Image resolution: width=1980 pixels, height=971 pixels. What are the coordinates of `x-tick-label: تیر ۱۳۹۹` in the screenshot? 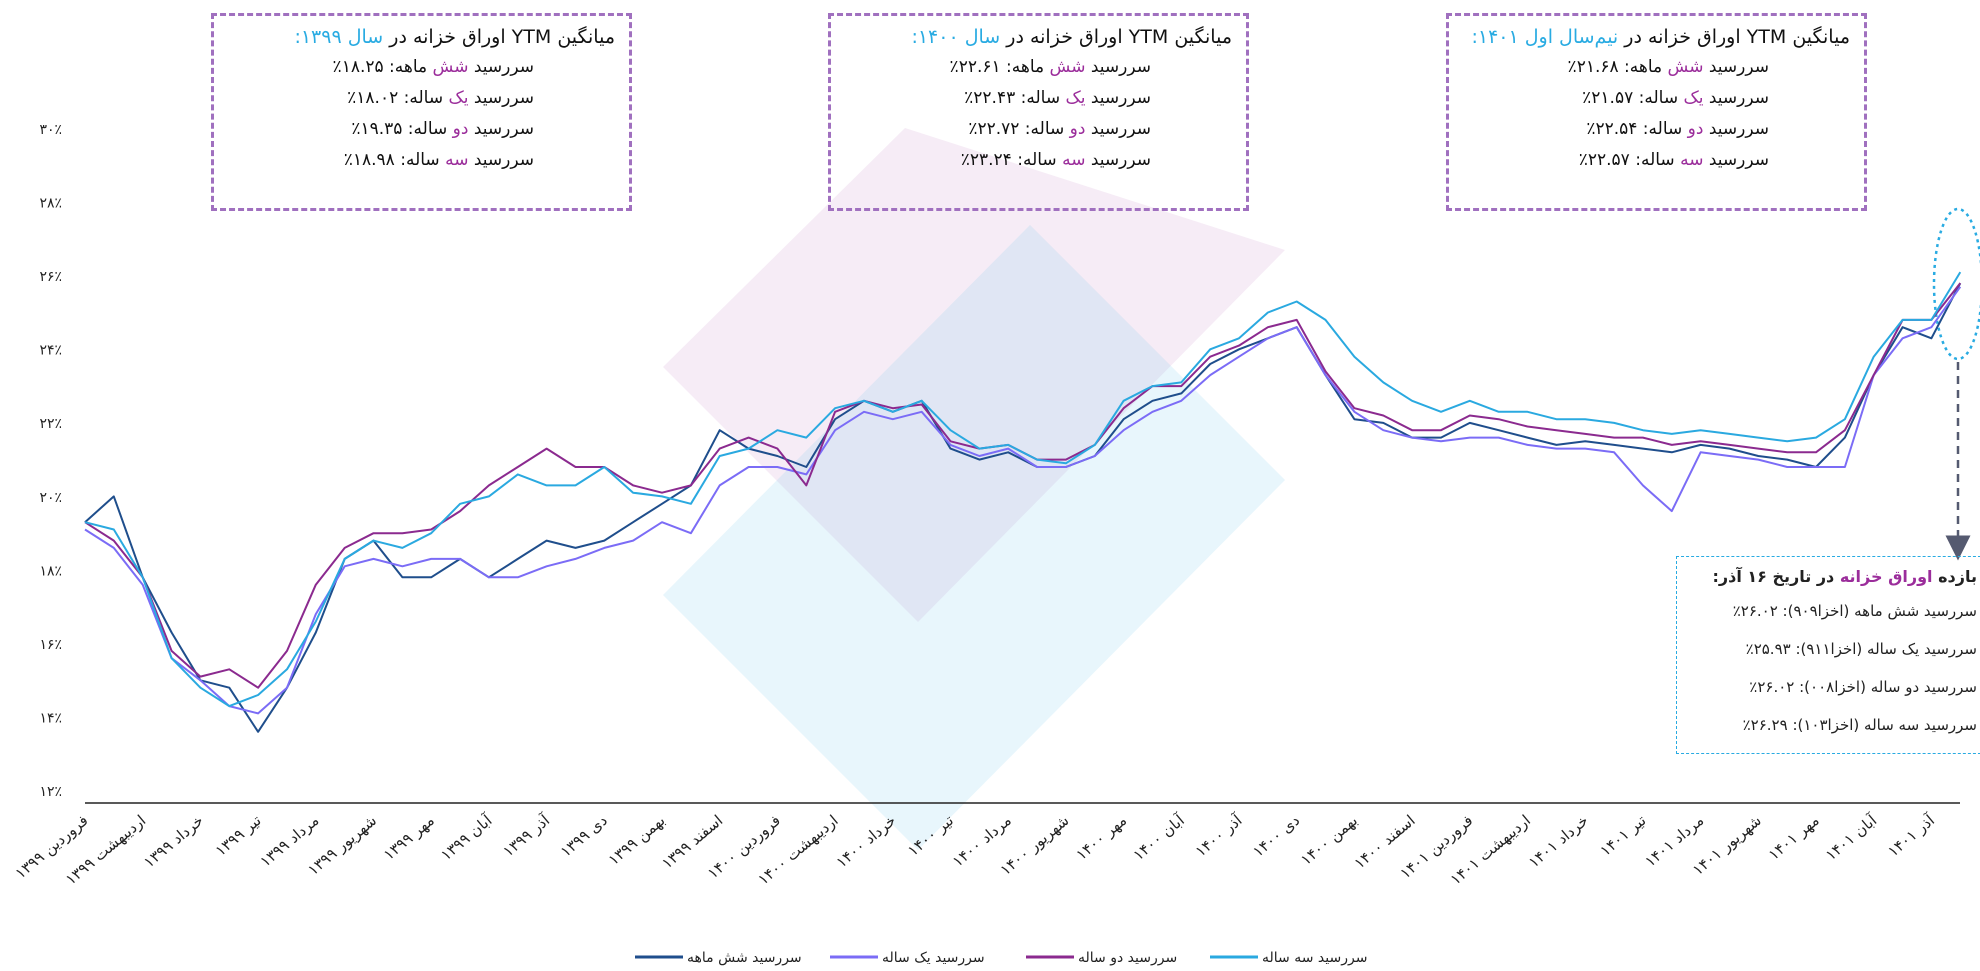 It's located at (238, 835).